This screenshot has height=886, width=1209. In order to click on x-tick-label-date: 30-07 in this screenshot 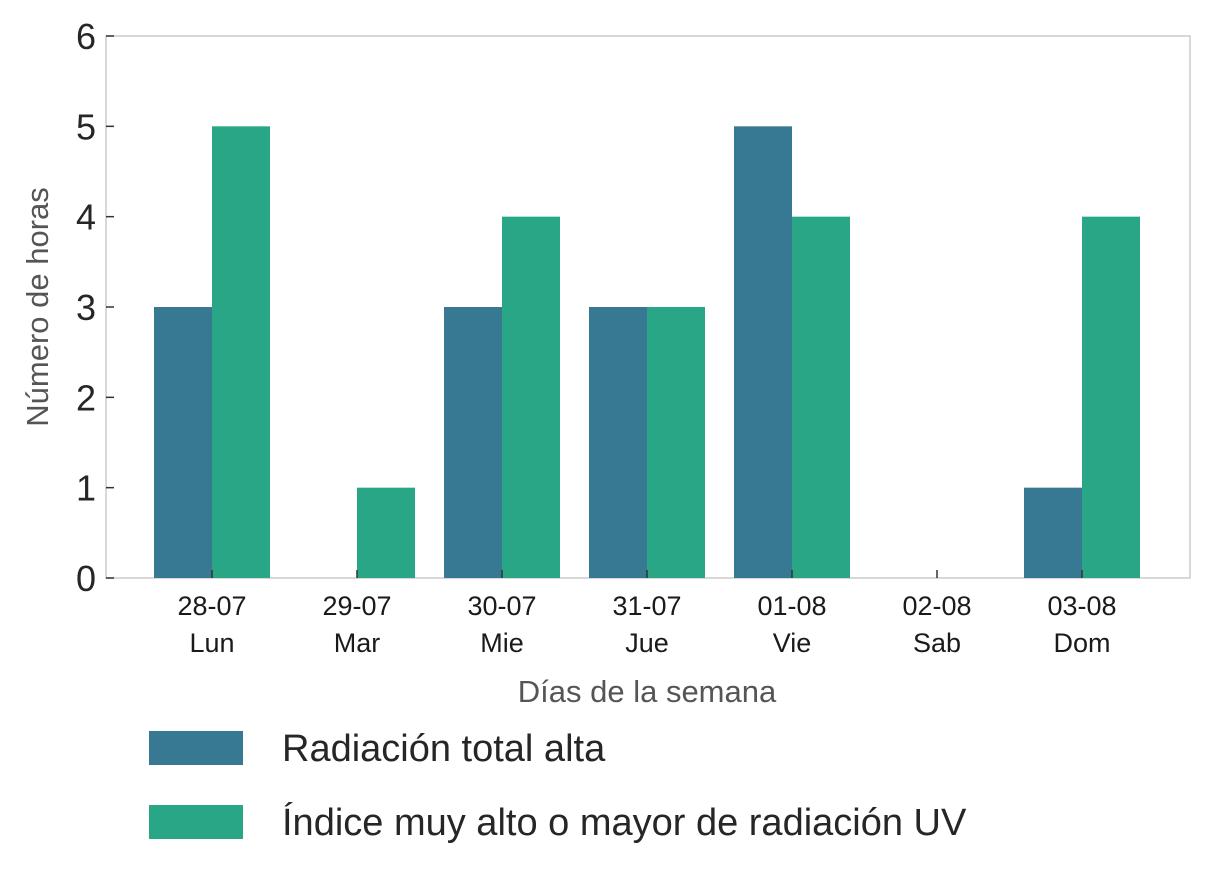, I will do `click(501, 606)`.